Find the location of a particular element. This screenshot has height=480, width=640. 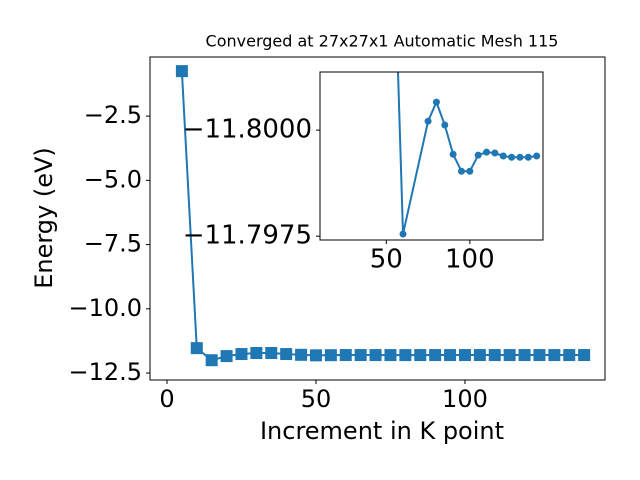

series-line is located at coordinates (467, 153).